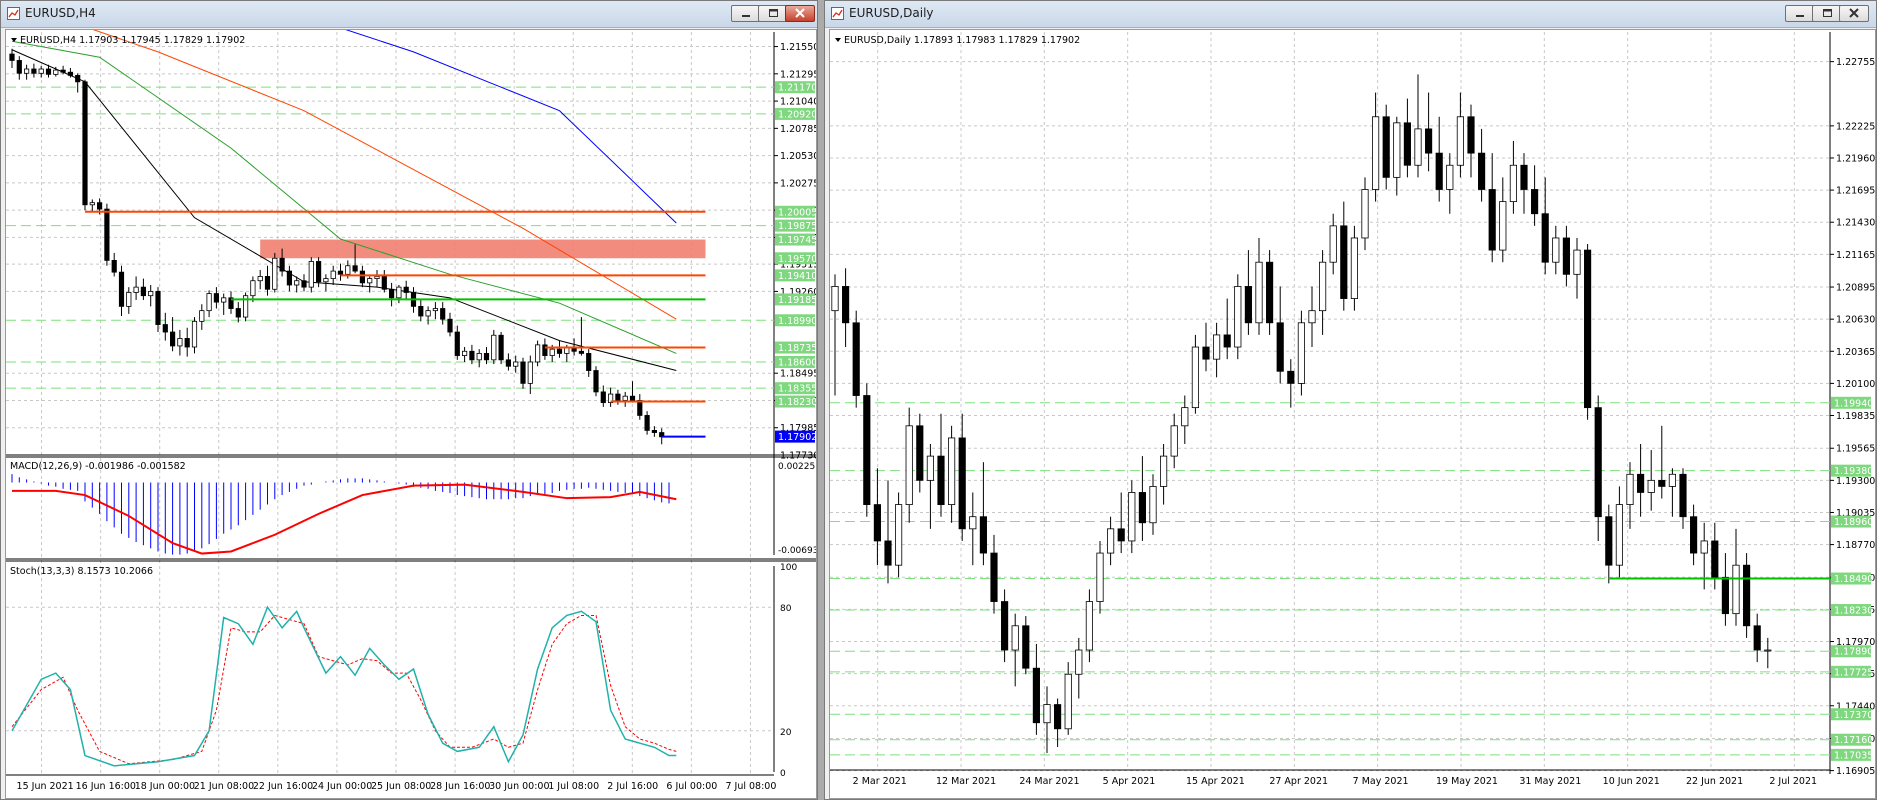  What do you see at coordinates (797, 88) in the screenshot?
I see `price-tag-label: 1.21170` at bounding box center [797, 88].